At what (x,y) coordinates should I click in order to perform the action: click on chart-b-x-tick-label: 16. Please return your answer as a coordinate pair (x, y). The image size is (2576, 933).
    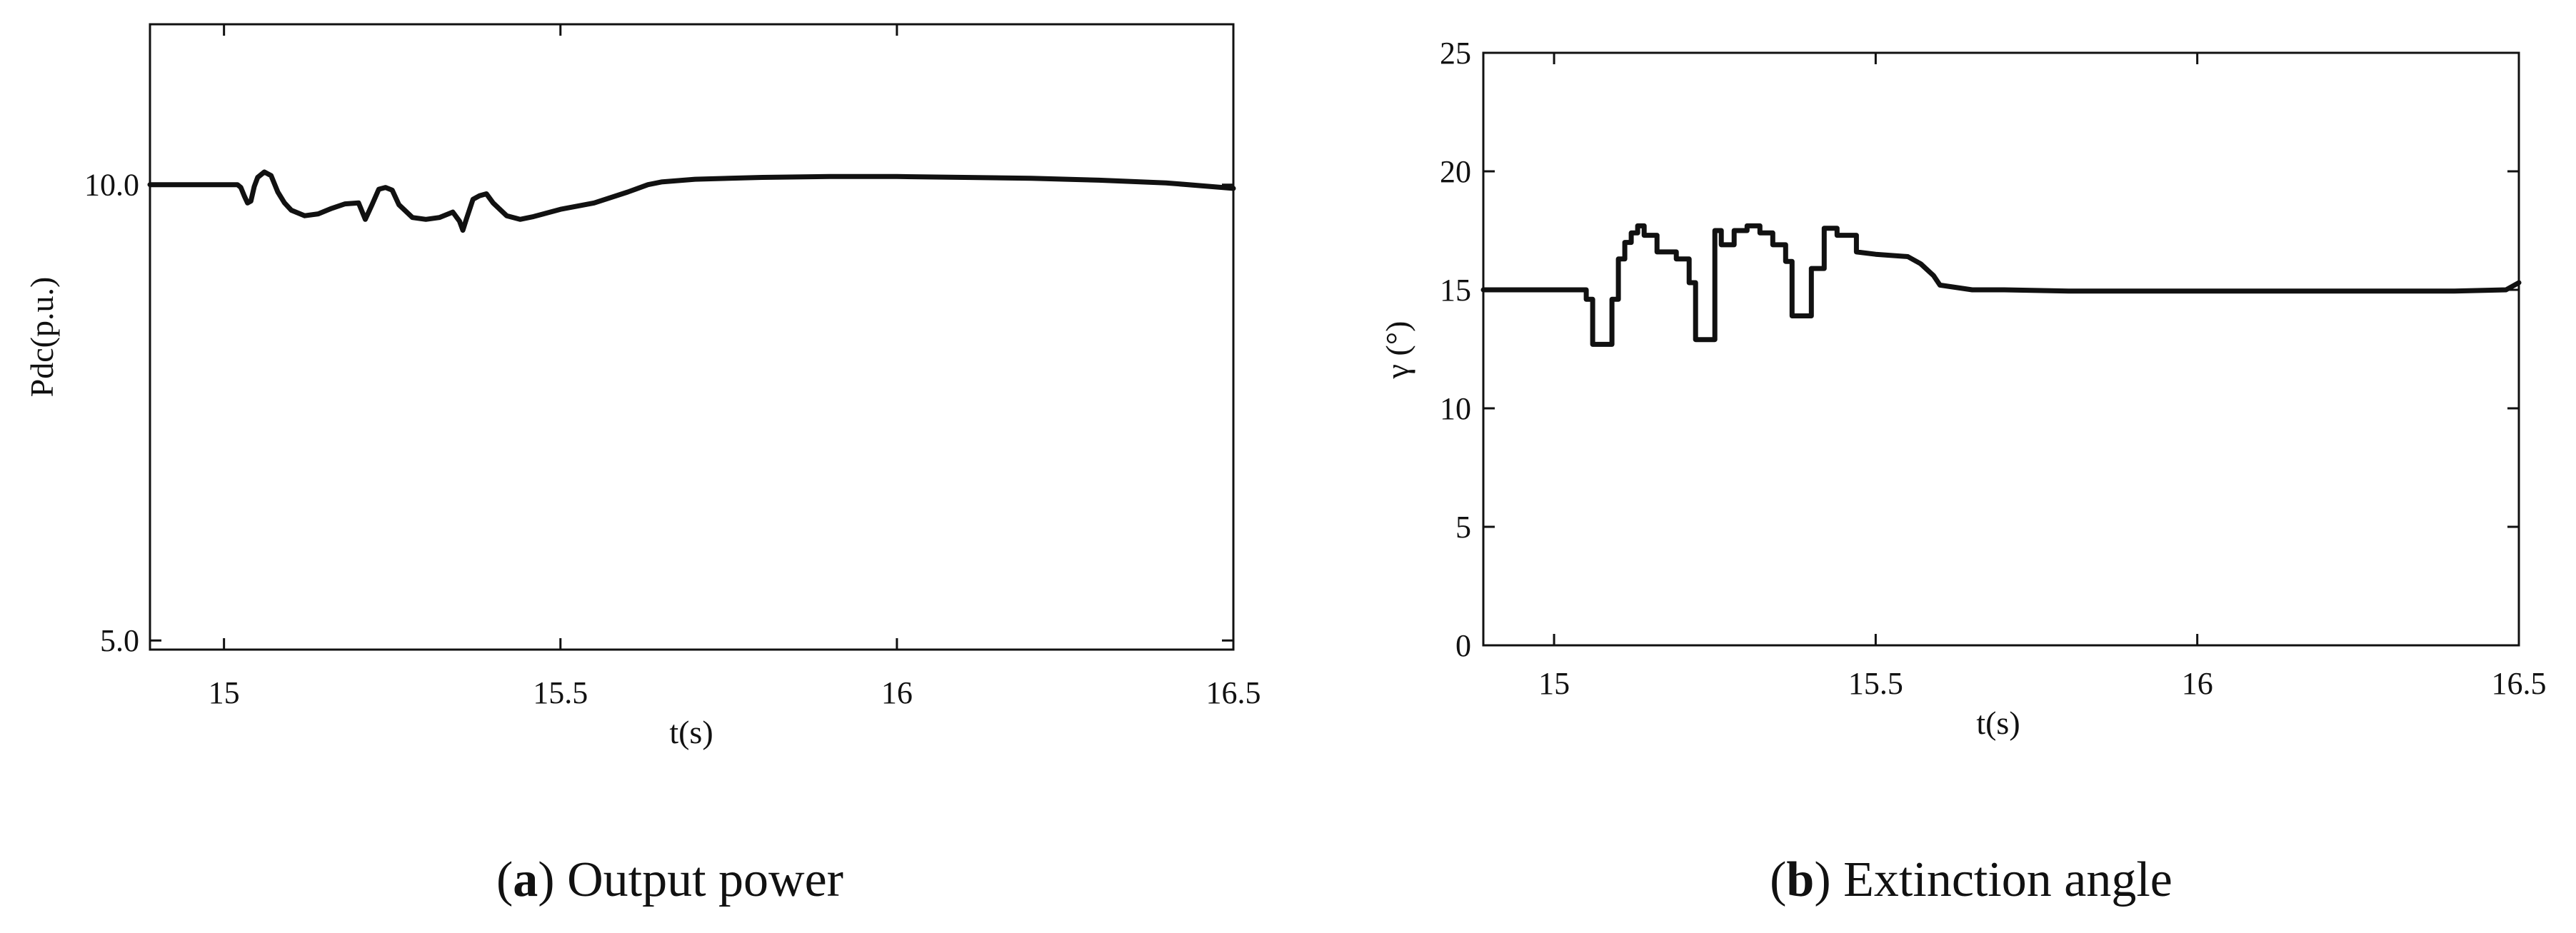
    Looking at the image, I should click on (2197, 683).